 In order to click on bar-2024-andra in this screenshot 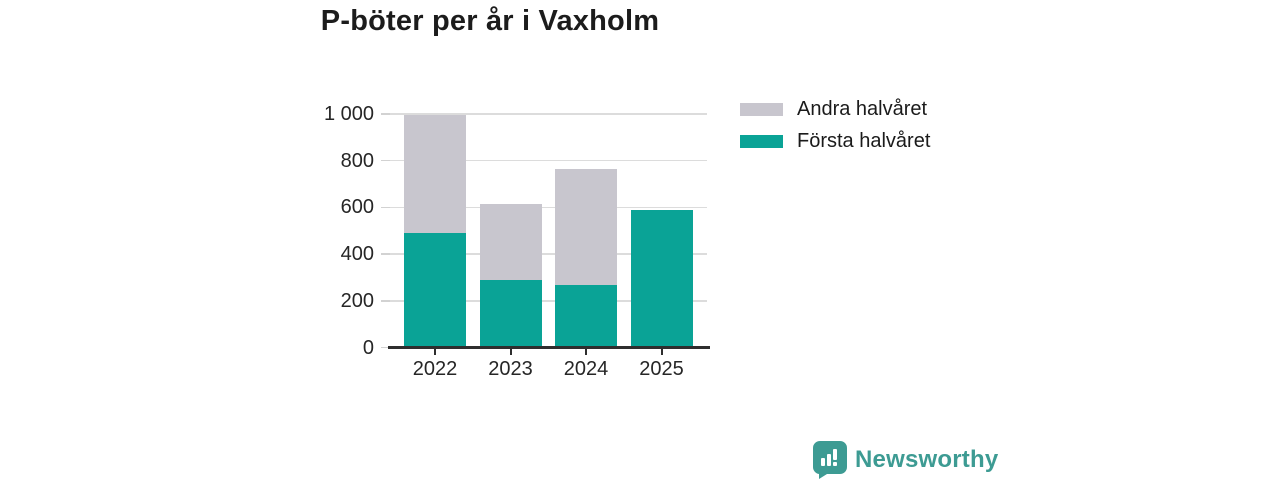, I will do `click(586, 226)`.